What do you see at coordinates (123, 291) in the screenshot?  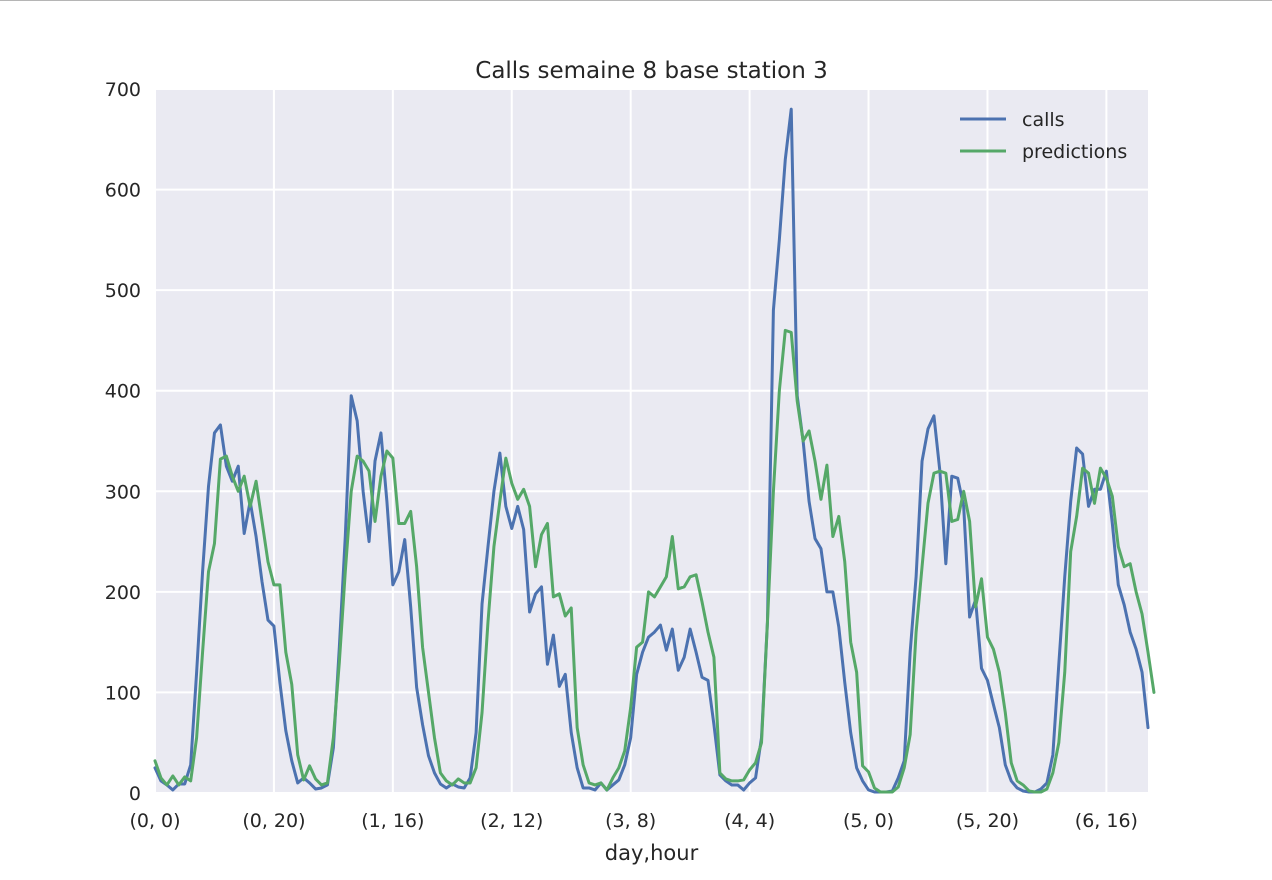 I see `y-tick-label: 500` at bounding box center [123, 291].